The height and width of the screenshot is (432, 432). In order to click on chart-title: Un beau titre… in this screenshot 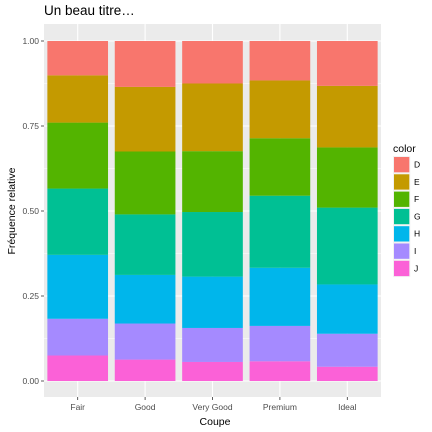, I will do `click(89, 10)`.